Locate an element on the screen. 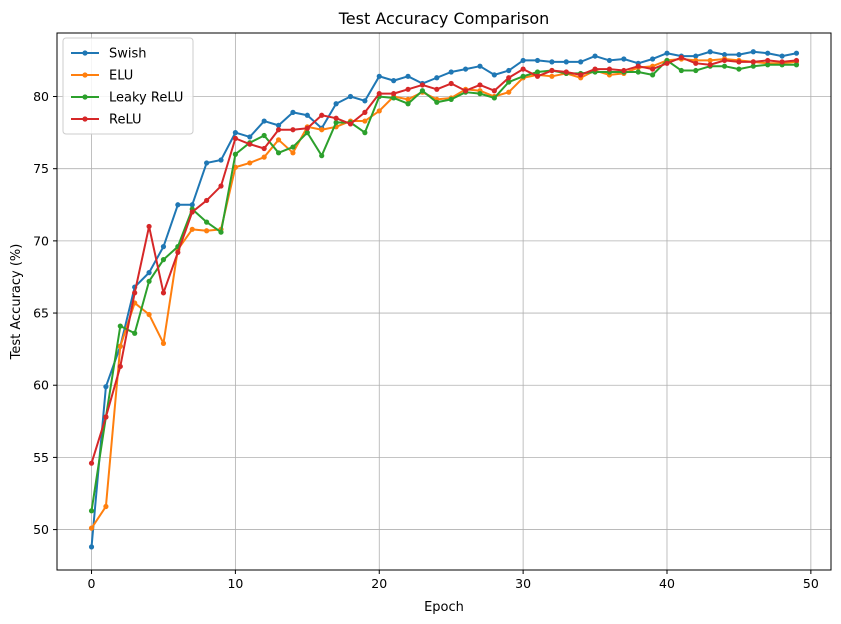  x-tick-label: 50 is located at coordinates (811, 583).